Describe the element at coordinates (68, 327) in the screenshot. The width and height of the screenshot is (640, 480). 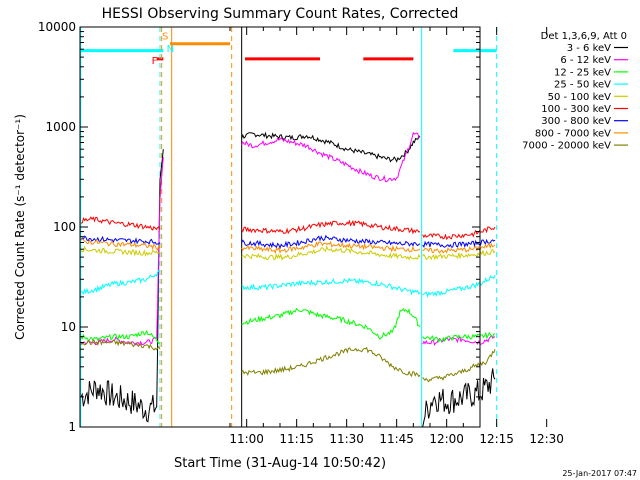
I see `y-tick-label: 10` at that location.